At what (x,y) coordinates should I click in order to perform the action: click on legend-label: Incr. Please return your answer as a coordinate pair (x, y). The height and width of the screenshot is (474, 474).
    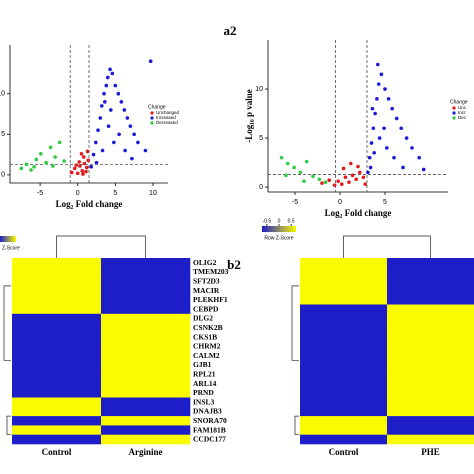
    Looking at the image, I should click on (462, 112).